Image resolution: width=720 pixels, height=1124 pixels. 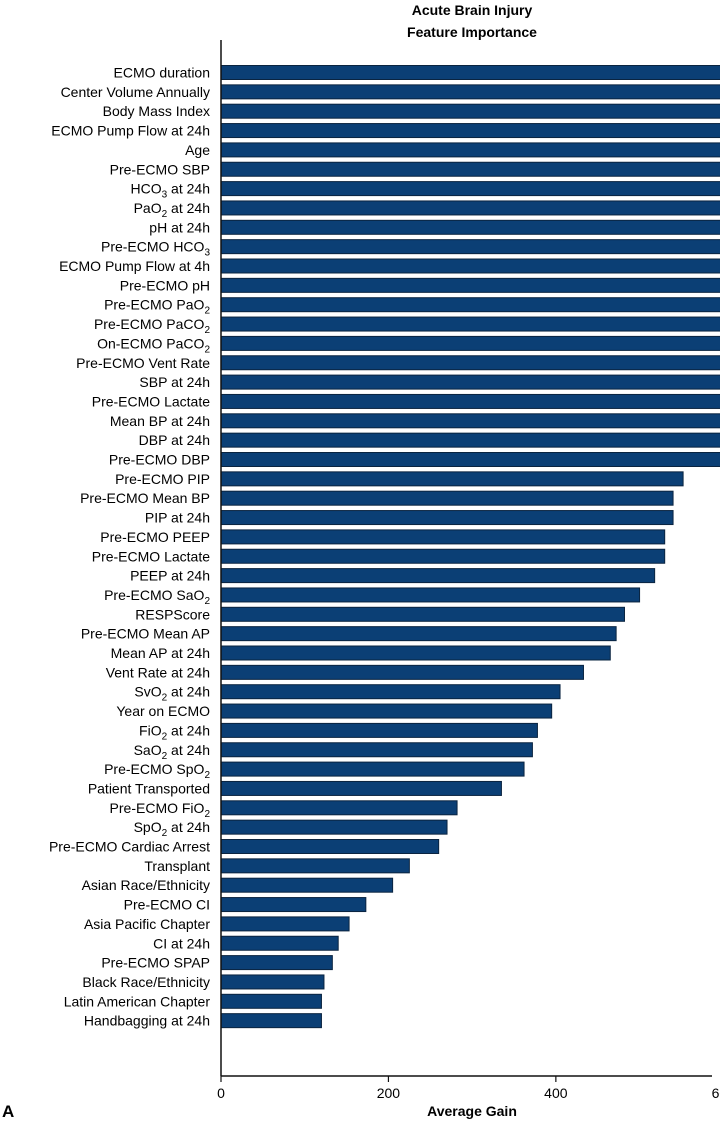 I want to click on category-label: Pre-ECMO SPAP, so click(x=155, y=963).